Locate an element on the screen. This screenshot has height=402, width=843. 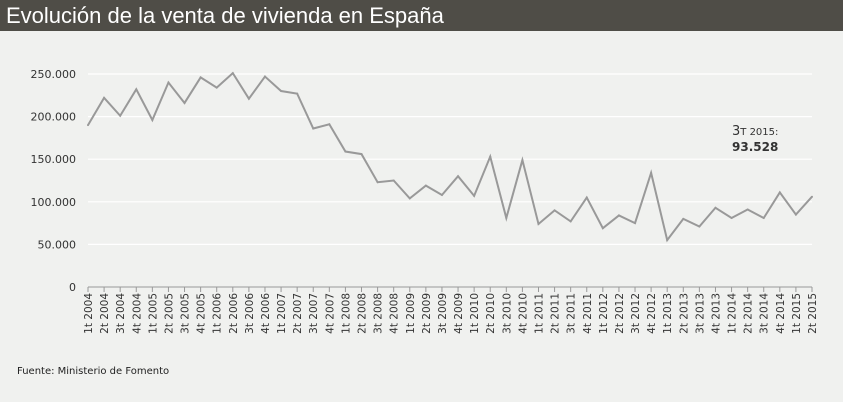
x-tick-label: 4t 2006 is located at coordinates (266, 313).